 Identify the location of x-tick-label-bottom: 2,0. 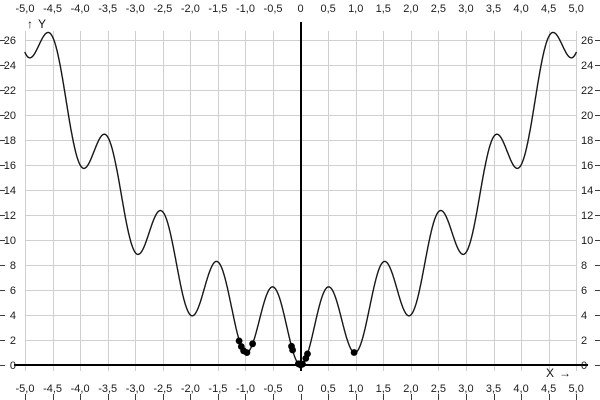
(410, 389).